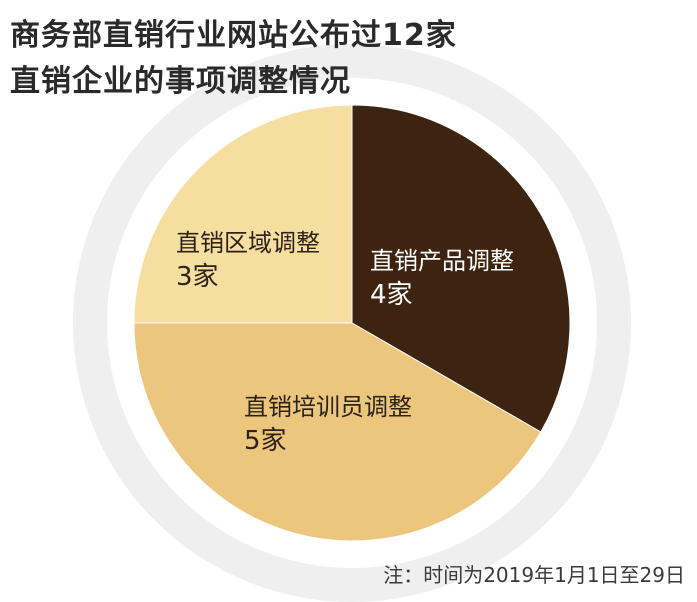 This screenshot has height=602, width=697. Describe the element at coordinates (328, 407) in the screenshot. I see `slice-name-trainer: 直销培训员调整` at that location.